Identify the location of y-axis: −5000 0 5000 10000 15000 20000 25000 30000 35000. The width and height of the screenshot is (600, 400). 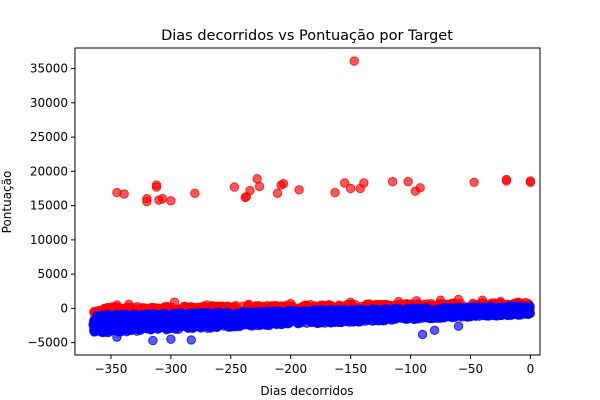
(51, 206).